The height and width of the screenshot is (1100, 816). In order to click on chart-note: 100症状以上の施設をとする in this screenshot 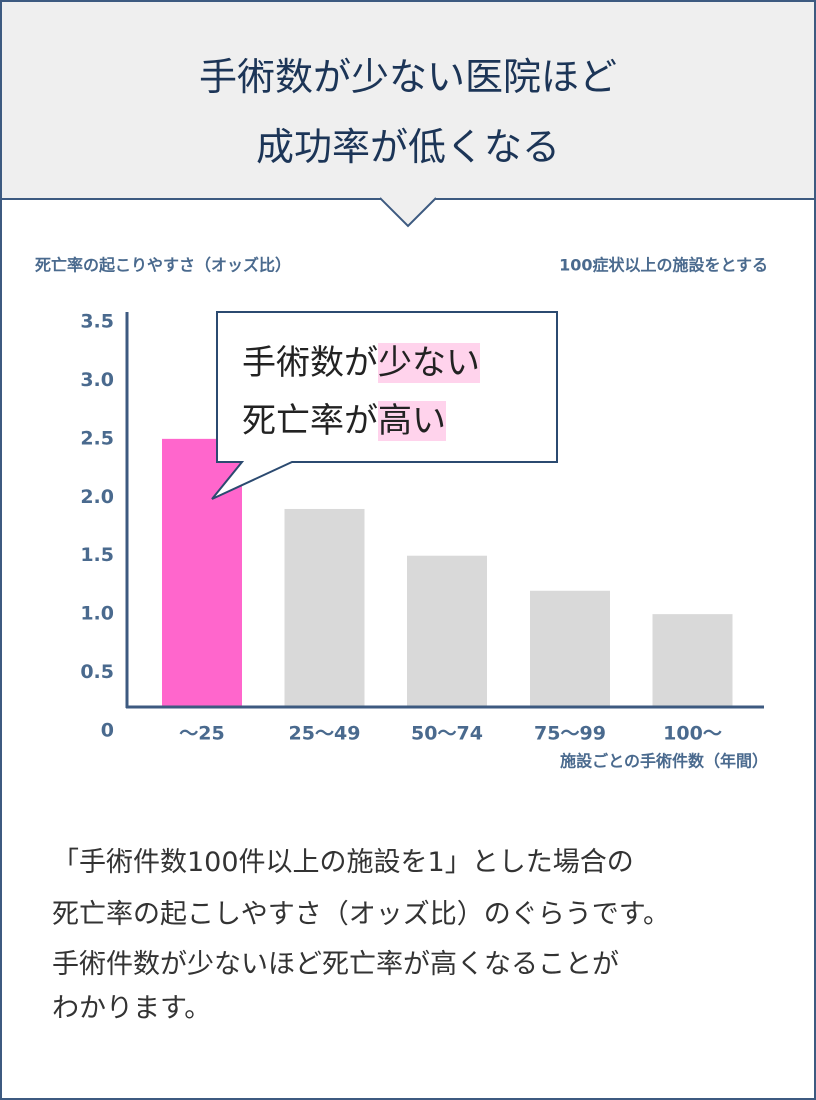, I will do `click(663, 265)`.